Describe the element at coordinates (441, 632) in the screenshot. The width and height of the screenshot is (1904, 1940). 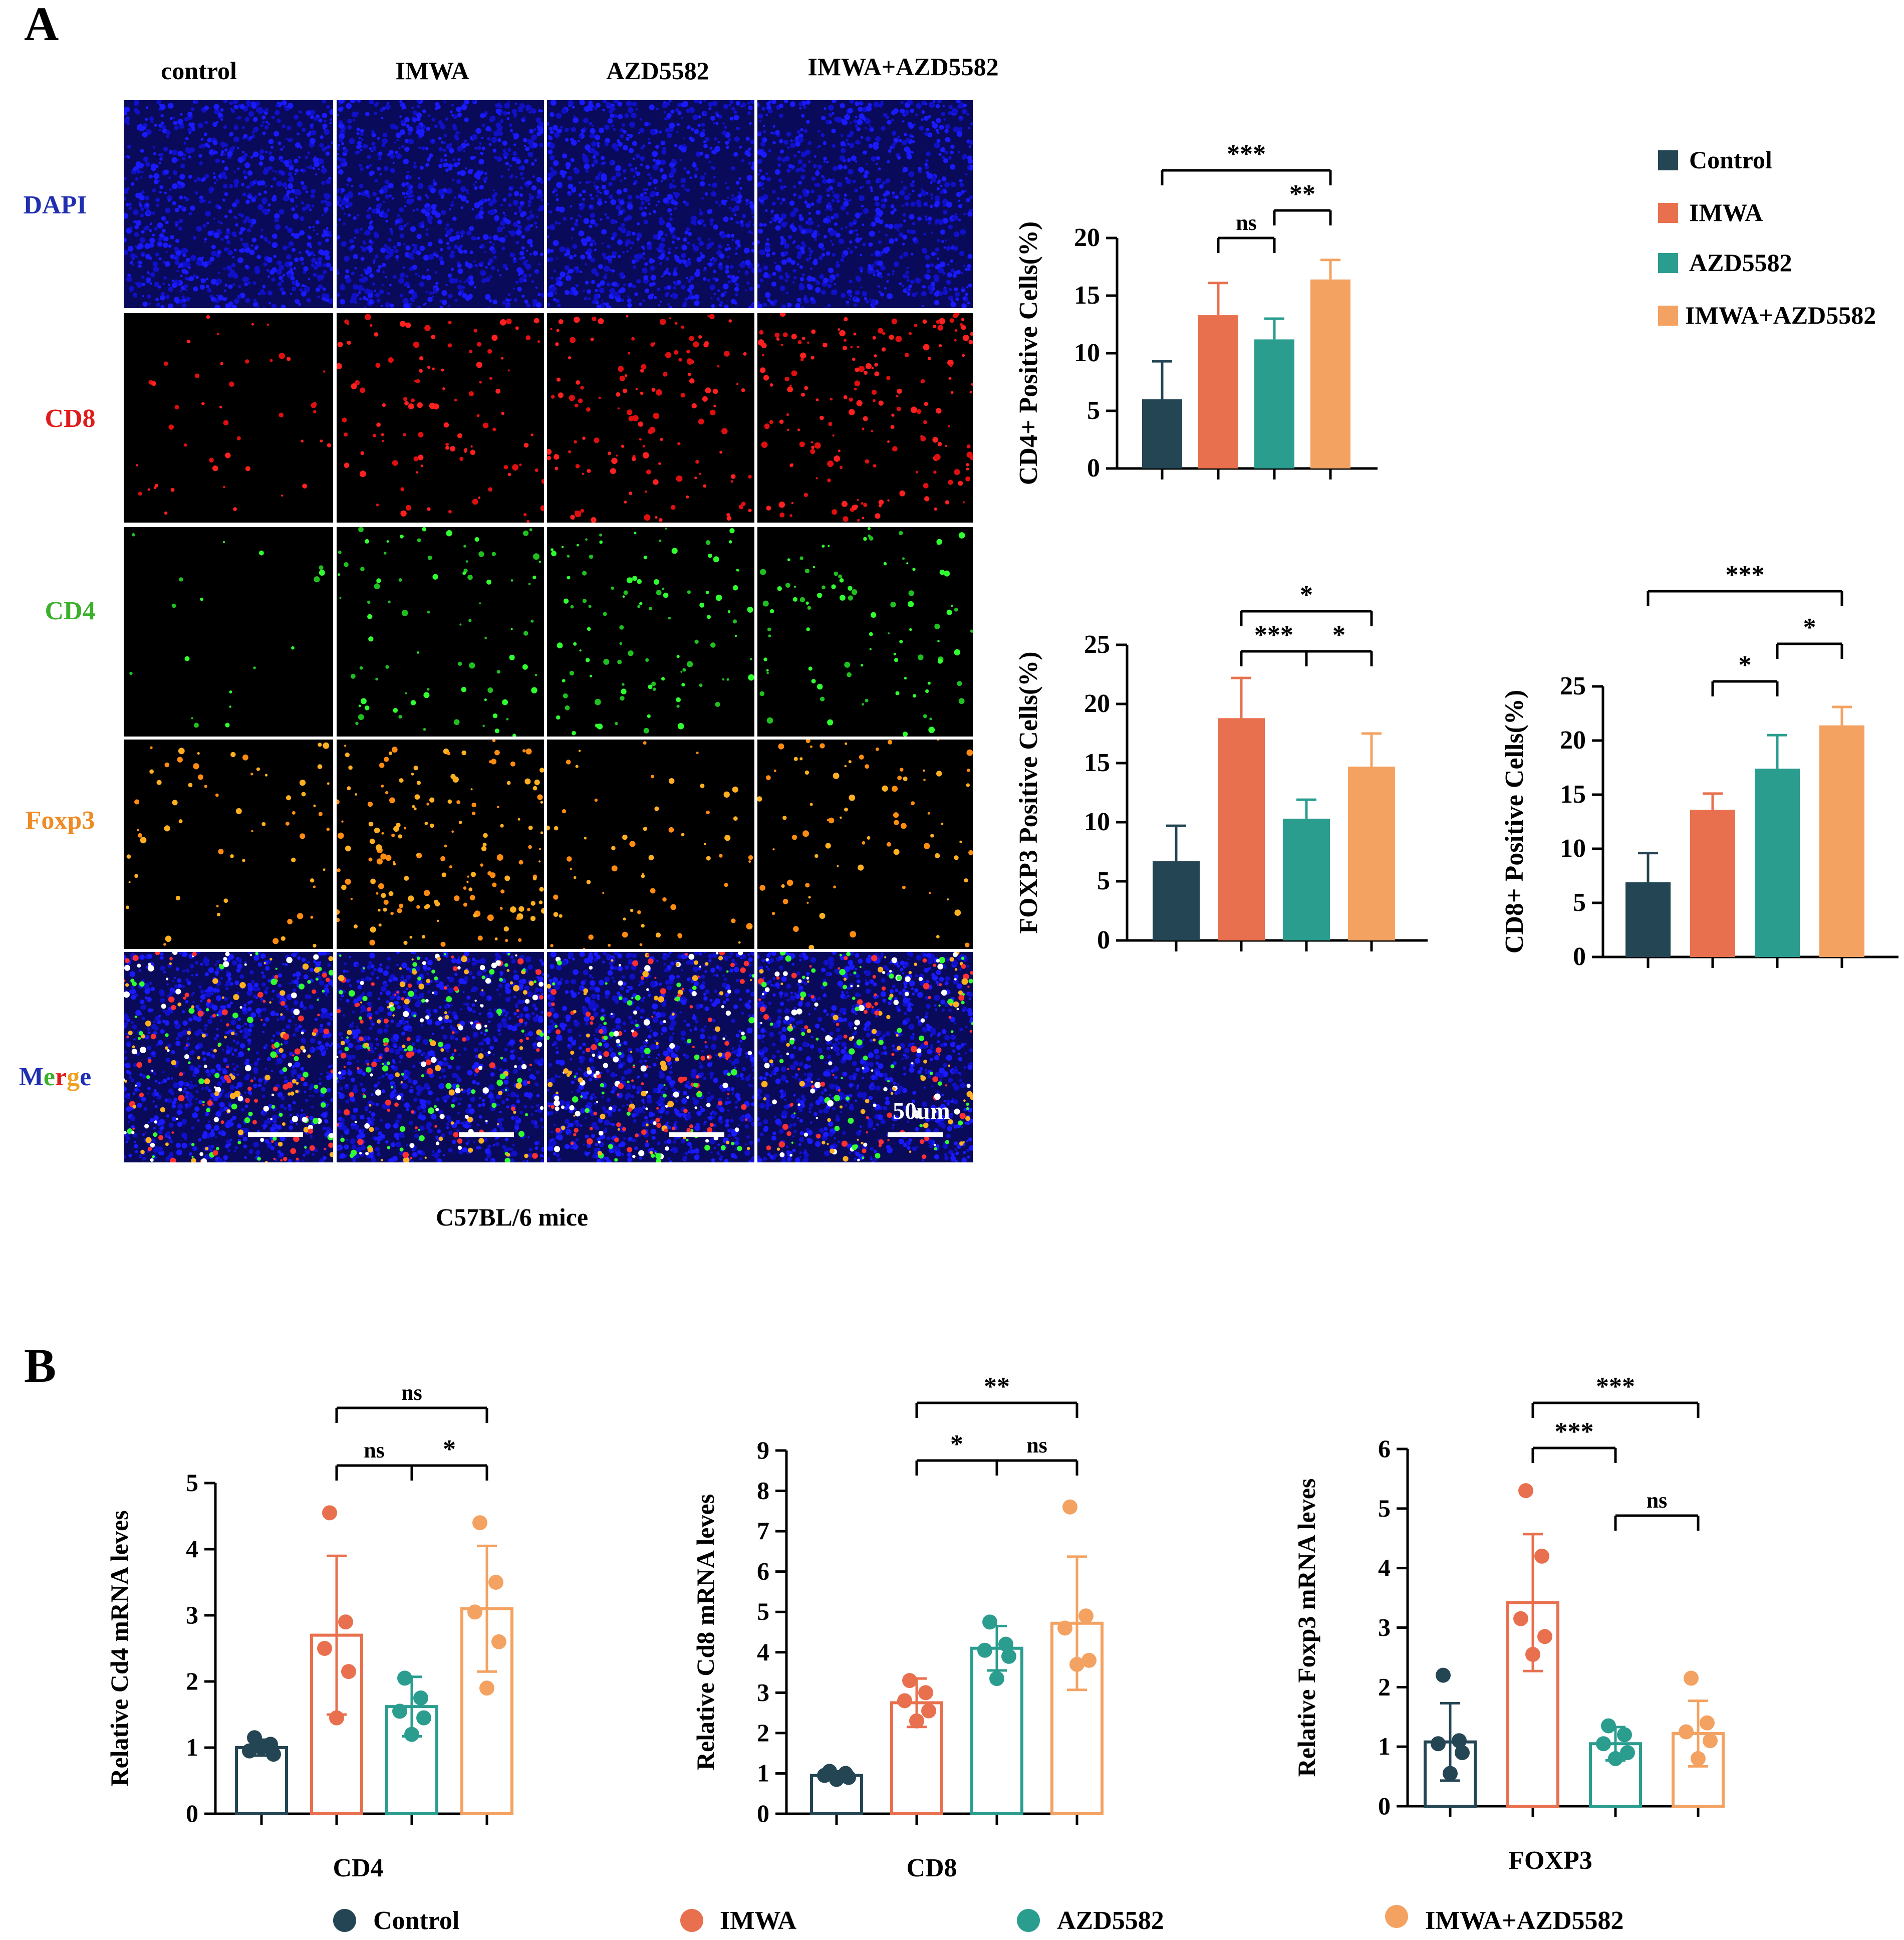
I see `micrograph-cd4-imwa` at that location.